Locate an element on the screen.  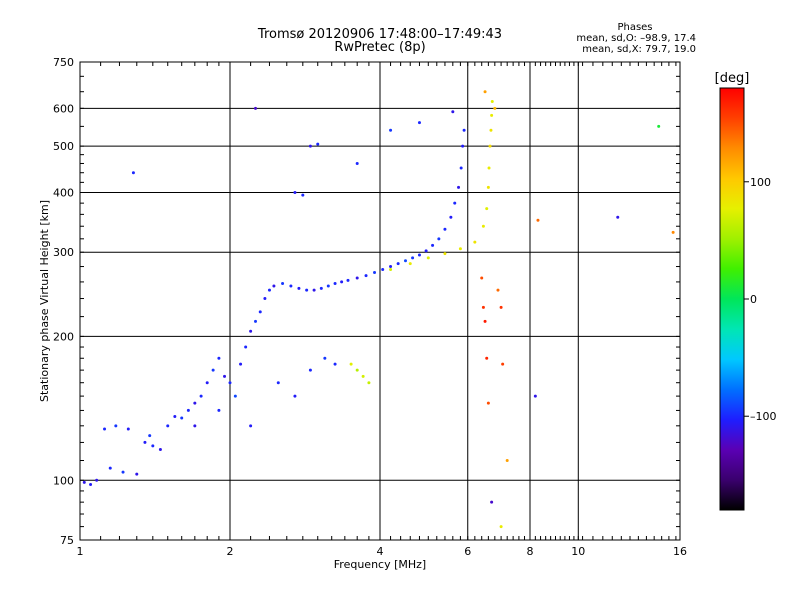
y-tick-label: 500 is located at coordinates (63, 146).